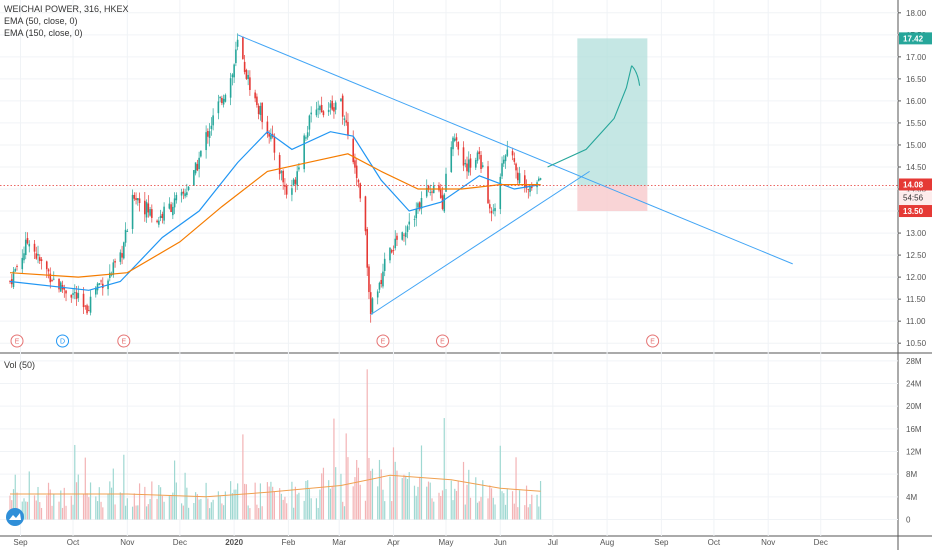  I want to click on ema50-legend: EMA (50, close, 0), so click(66, 21).